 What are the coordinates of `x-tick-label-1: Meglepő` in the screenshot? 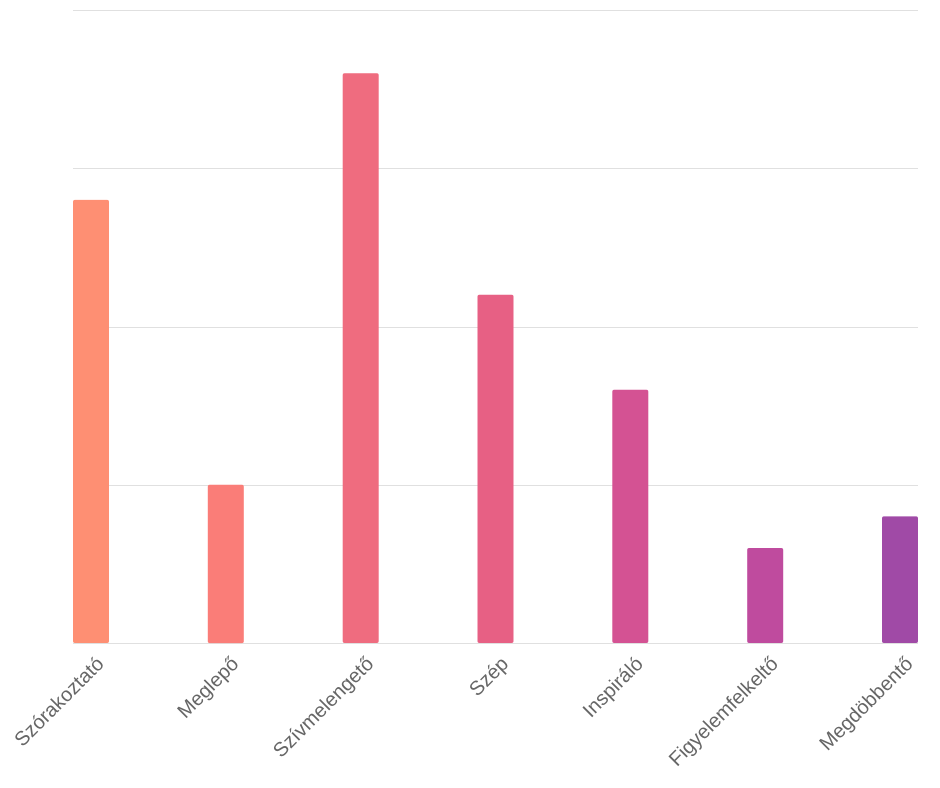 It's located at (209, 688).